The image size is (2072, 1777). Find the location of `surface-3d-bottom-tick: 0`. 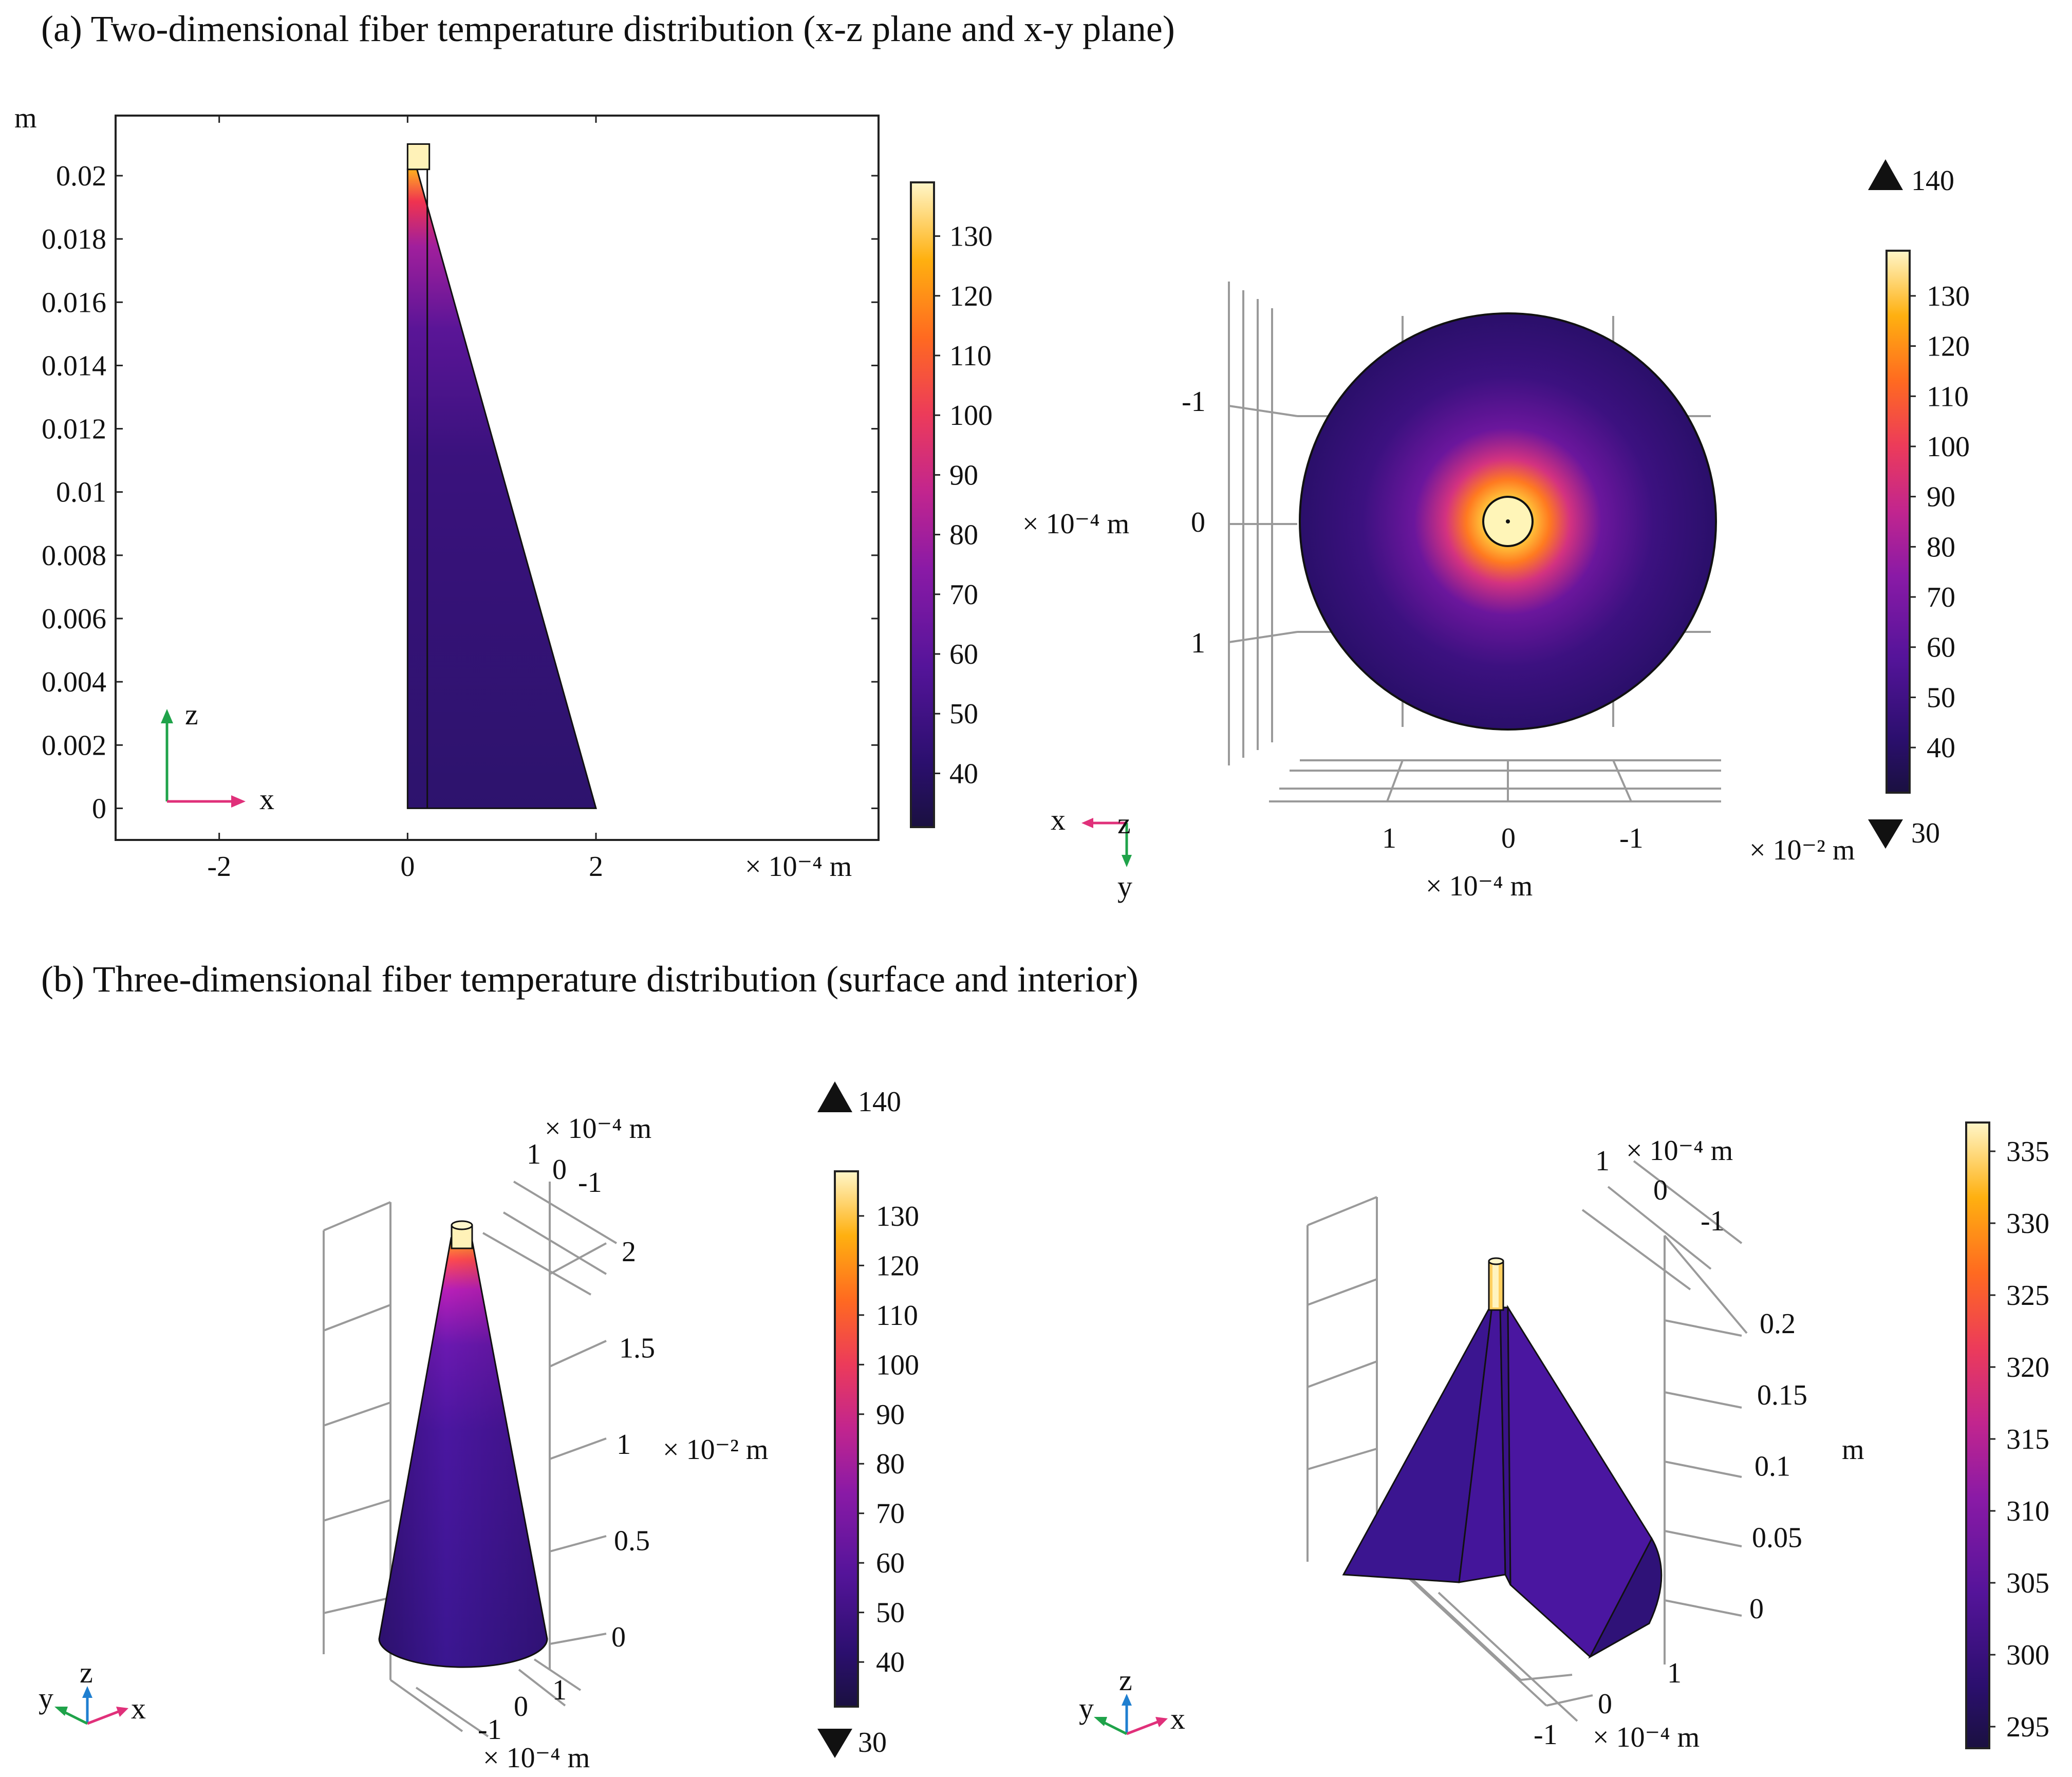

surface-3d-bottom-tick: 0 is located at coordinates (521, 1707).